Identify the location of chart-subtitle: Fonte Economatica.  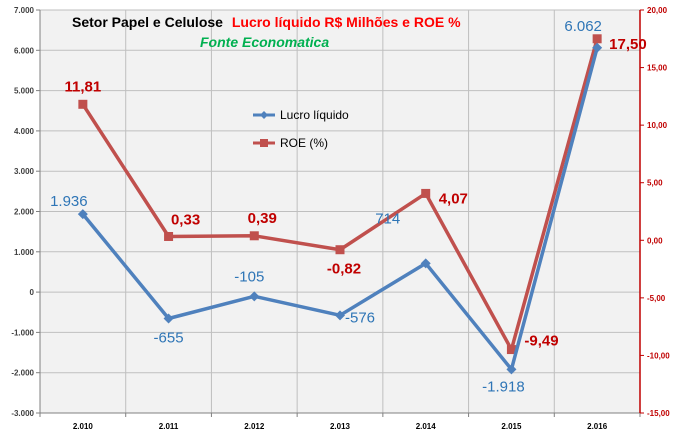
(264, 42).